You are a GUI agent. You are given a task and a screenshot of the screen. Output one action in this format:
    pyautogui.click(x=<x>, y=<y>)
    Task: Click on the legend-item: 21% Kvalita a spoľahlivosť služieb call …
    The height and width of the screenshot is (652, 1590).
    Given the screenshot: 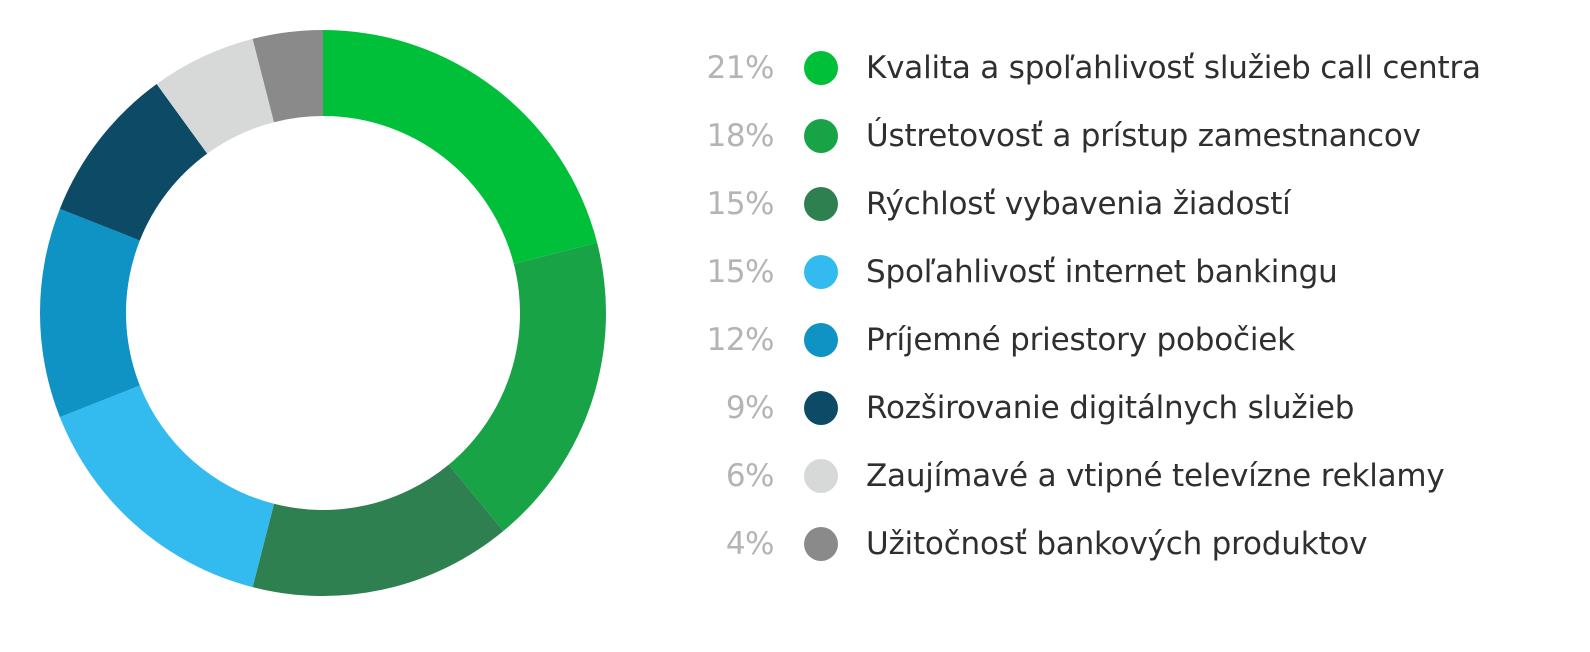 What is the action you would take?
    pyautogui.click(x=1130, y=68)
    